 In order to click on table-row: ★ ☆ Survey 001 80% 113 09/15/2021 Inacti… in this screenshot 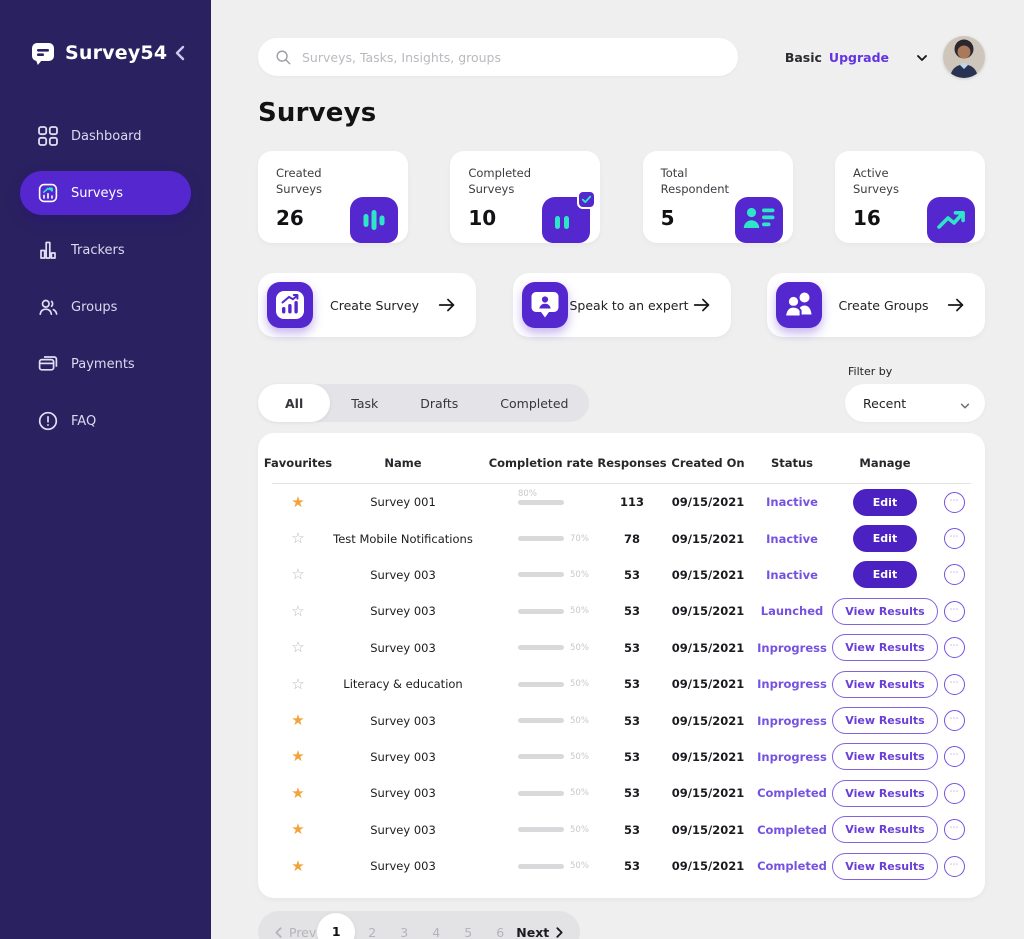, I will do `click(621, 502)`.